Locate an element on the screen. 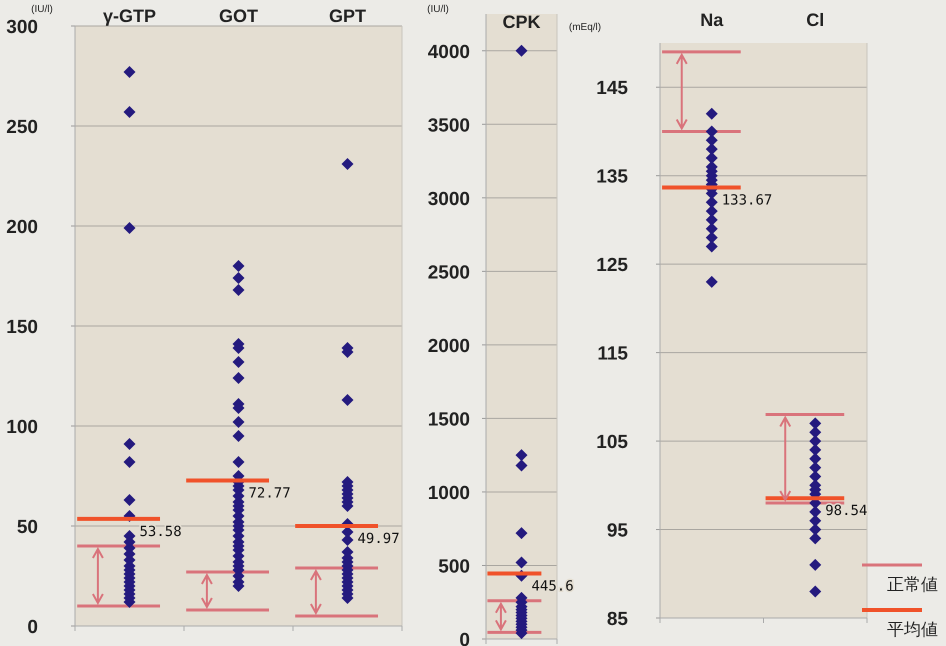 This screenshot has width=946, height=646. y-tick-label: 95 is located at coordinates (617, 531).